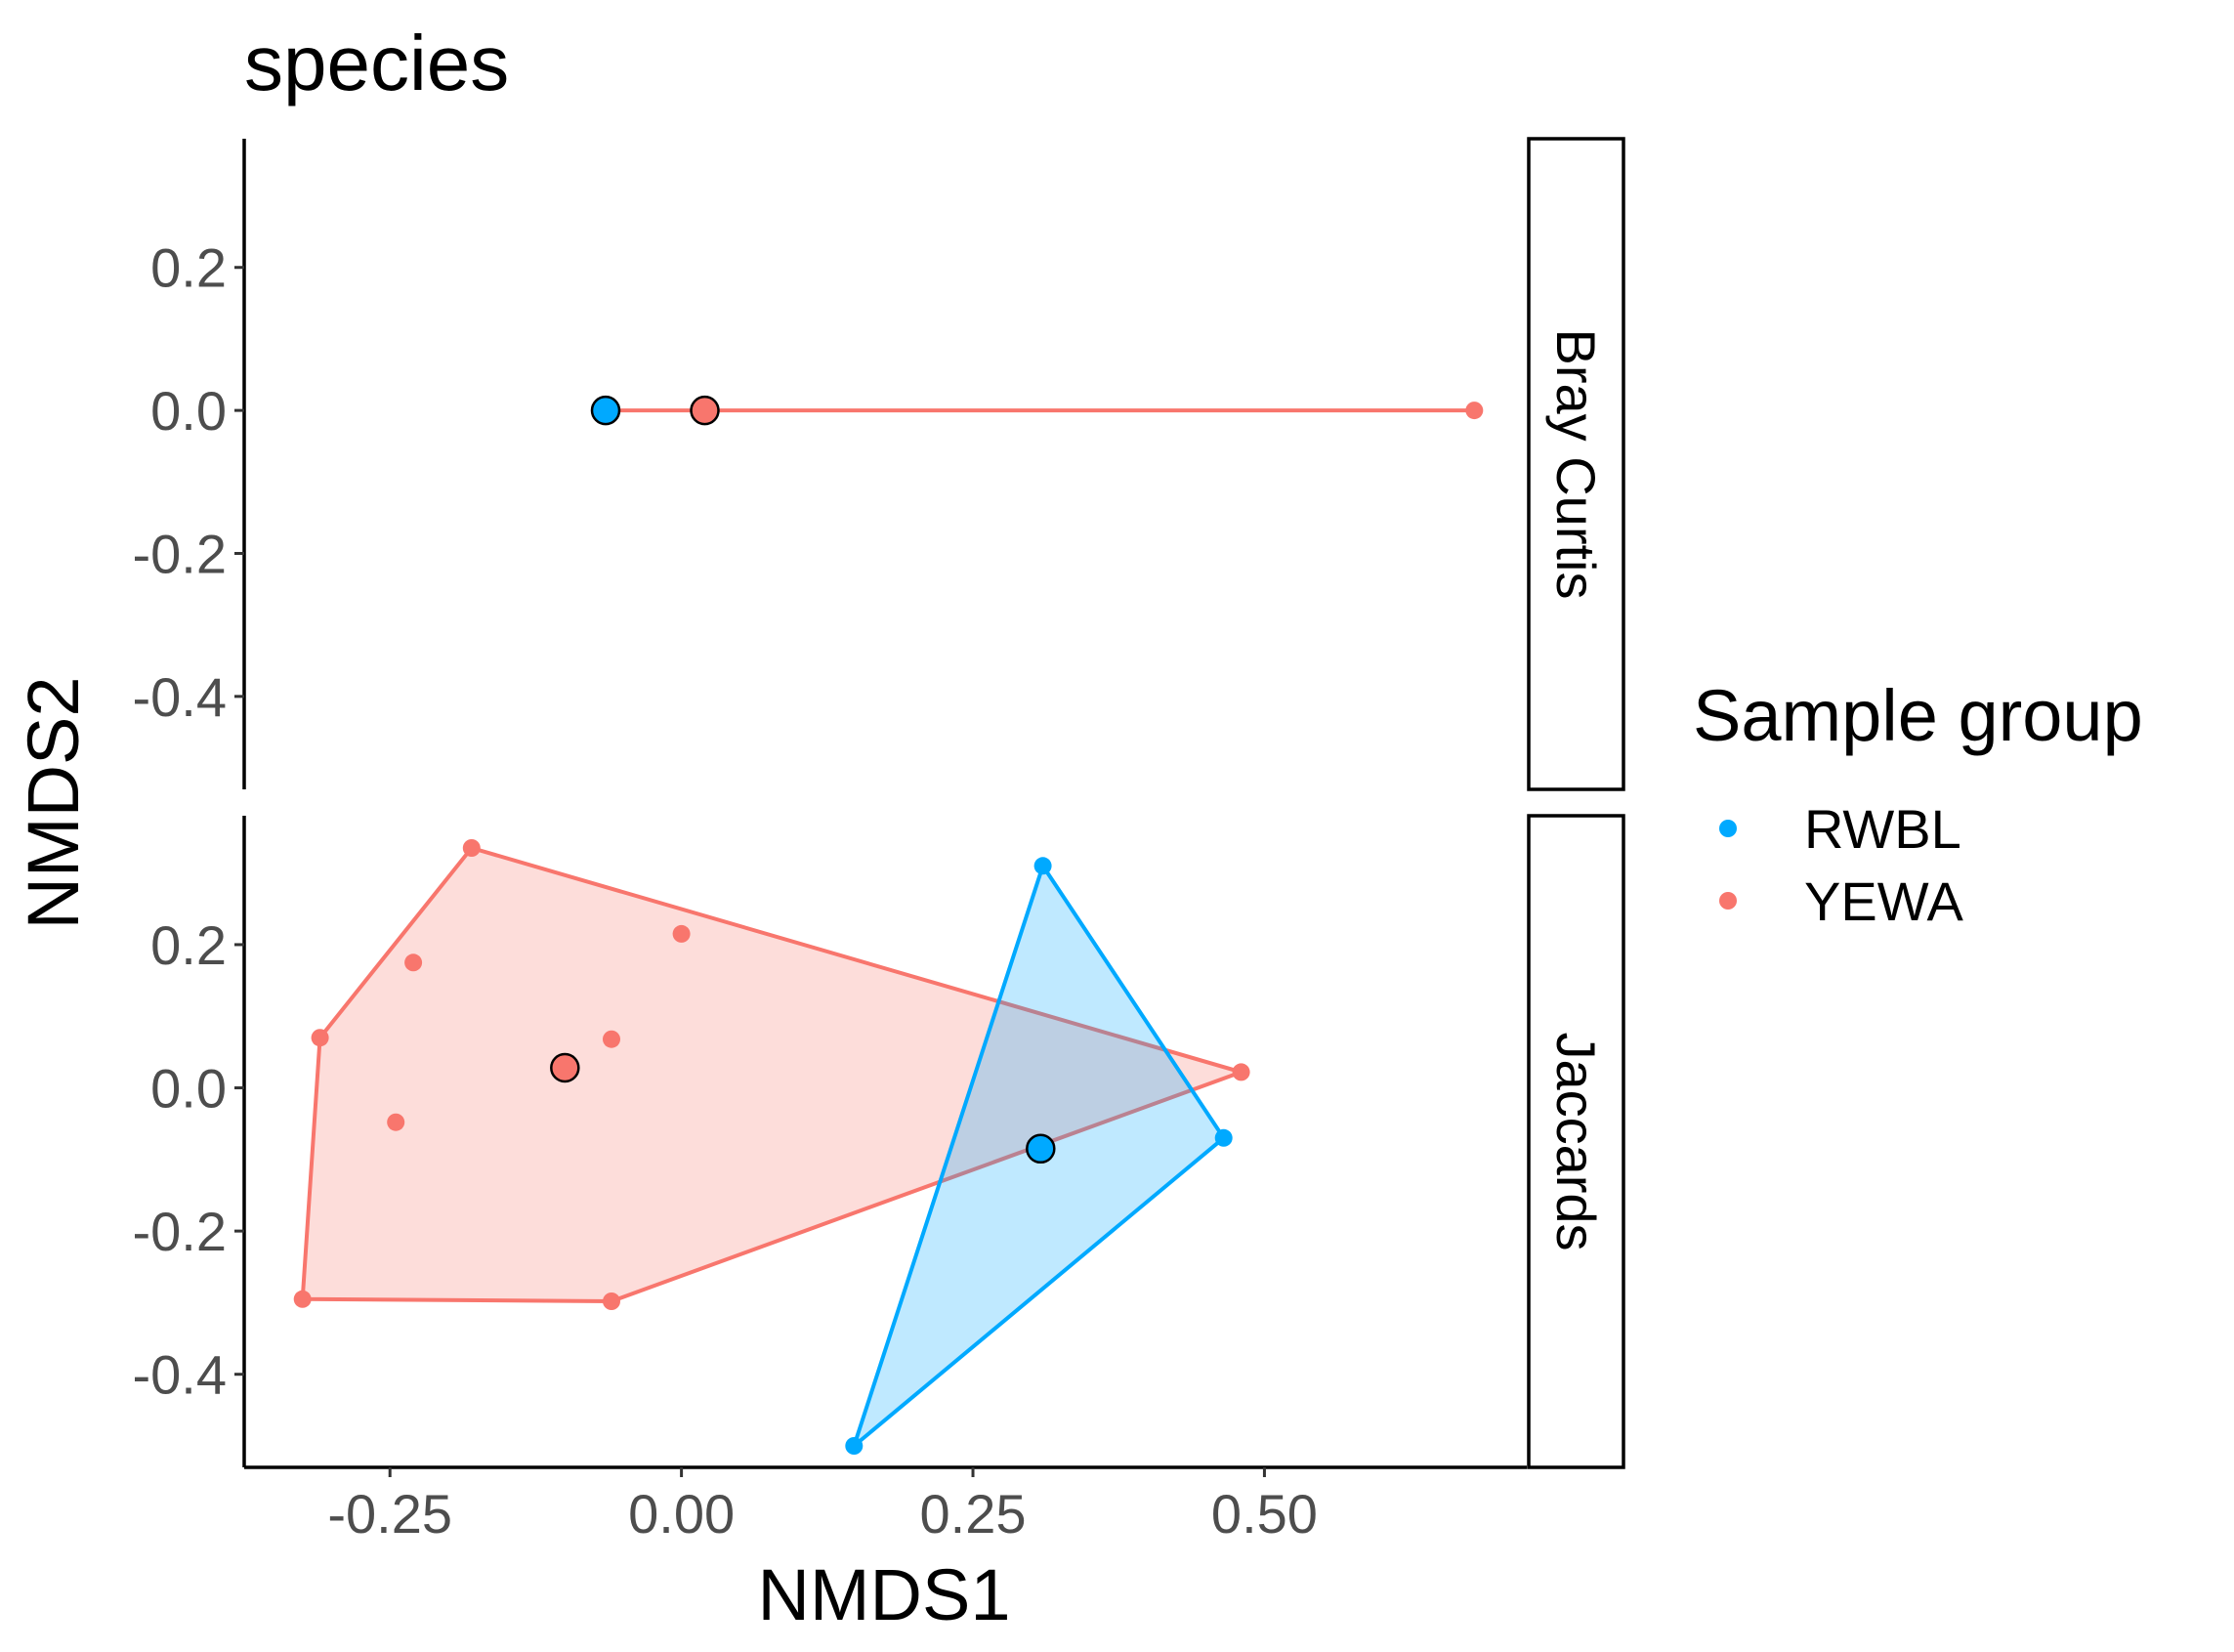 The height and width of the screenshot is (1652, 2234). What do you see at coordinates (54, 802) in the screenshot?
I see `y-axis-title: NMDS2` at bounding box center [54, 802].